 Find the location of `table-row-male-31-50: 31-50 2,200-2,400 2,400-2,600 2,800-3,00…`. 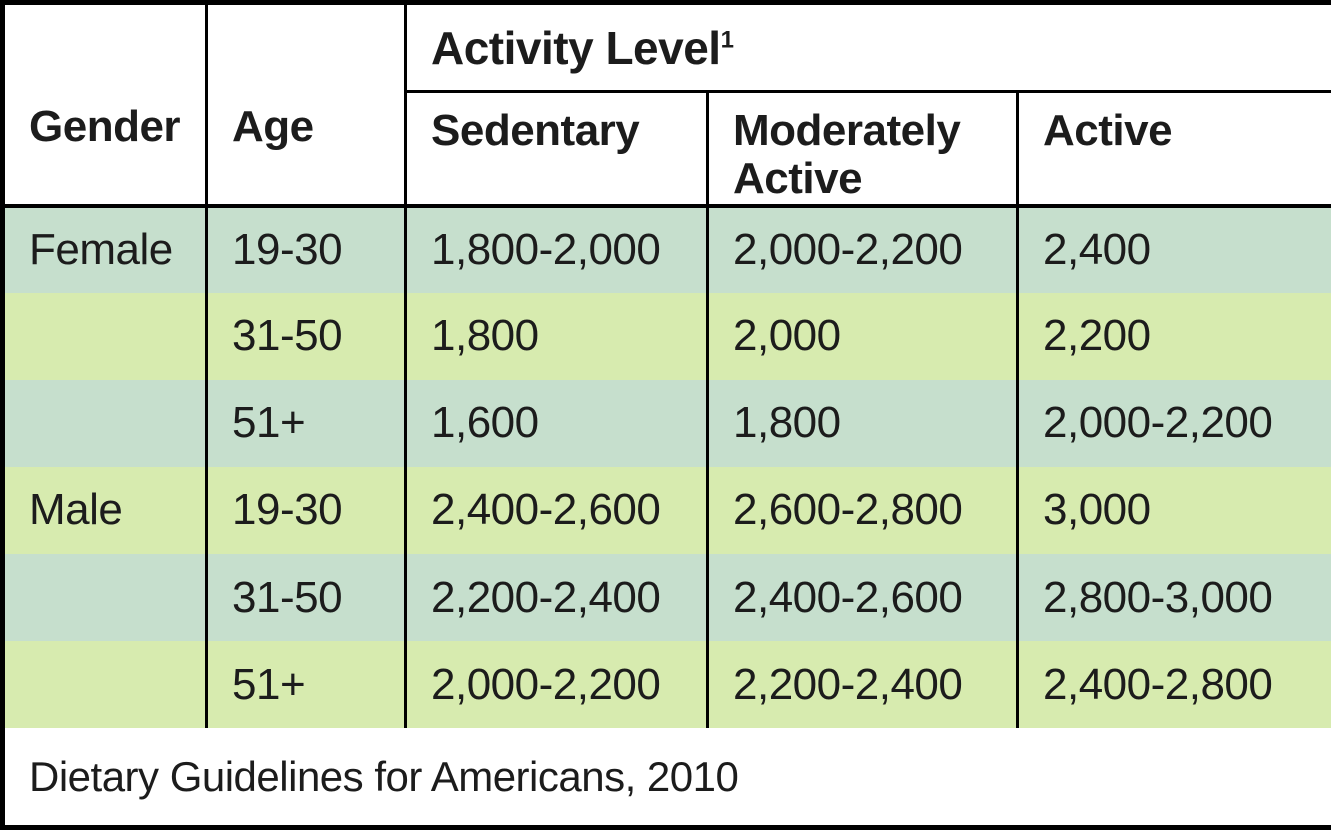

table-row-male-31-50: 31-50 2,200-2,400 2,400-2,600 2,800-3,00… is located at coordinates (666, 597).